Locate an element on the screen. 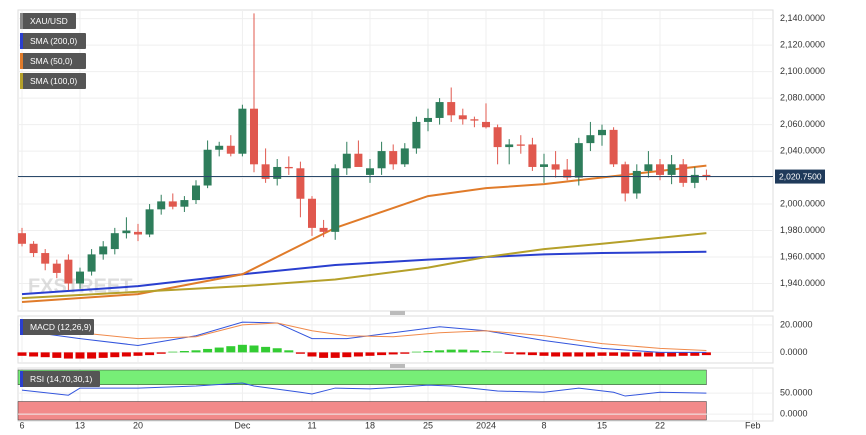  panel-title-stripe is located at coordinates (21, 327).